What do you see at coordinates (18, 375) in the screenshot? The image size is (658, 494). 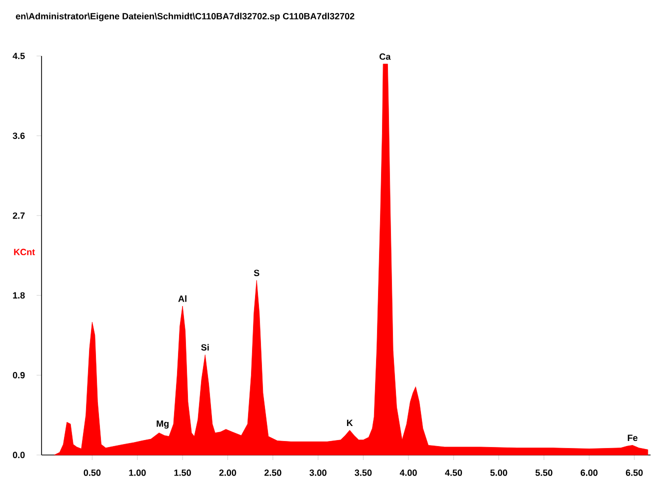 I see `y-tick-label: 0.9` at bounding box center [18, 375].